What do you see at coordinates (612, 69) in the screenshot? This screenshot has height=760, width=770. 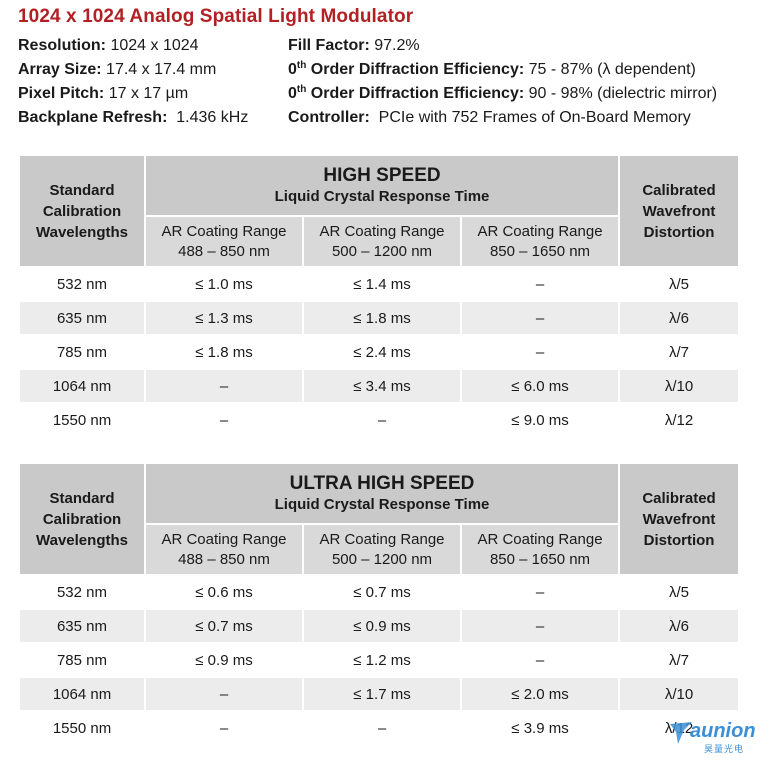 I see `spec-value: 75 - 87% (λ dependent)` at bounding box center [612, 69].